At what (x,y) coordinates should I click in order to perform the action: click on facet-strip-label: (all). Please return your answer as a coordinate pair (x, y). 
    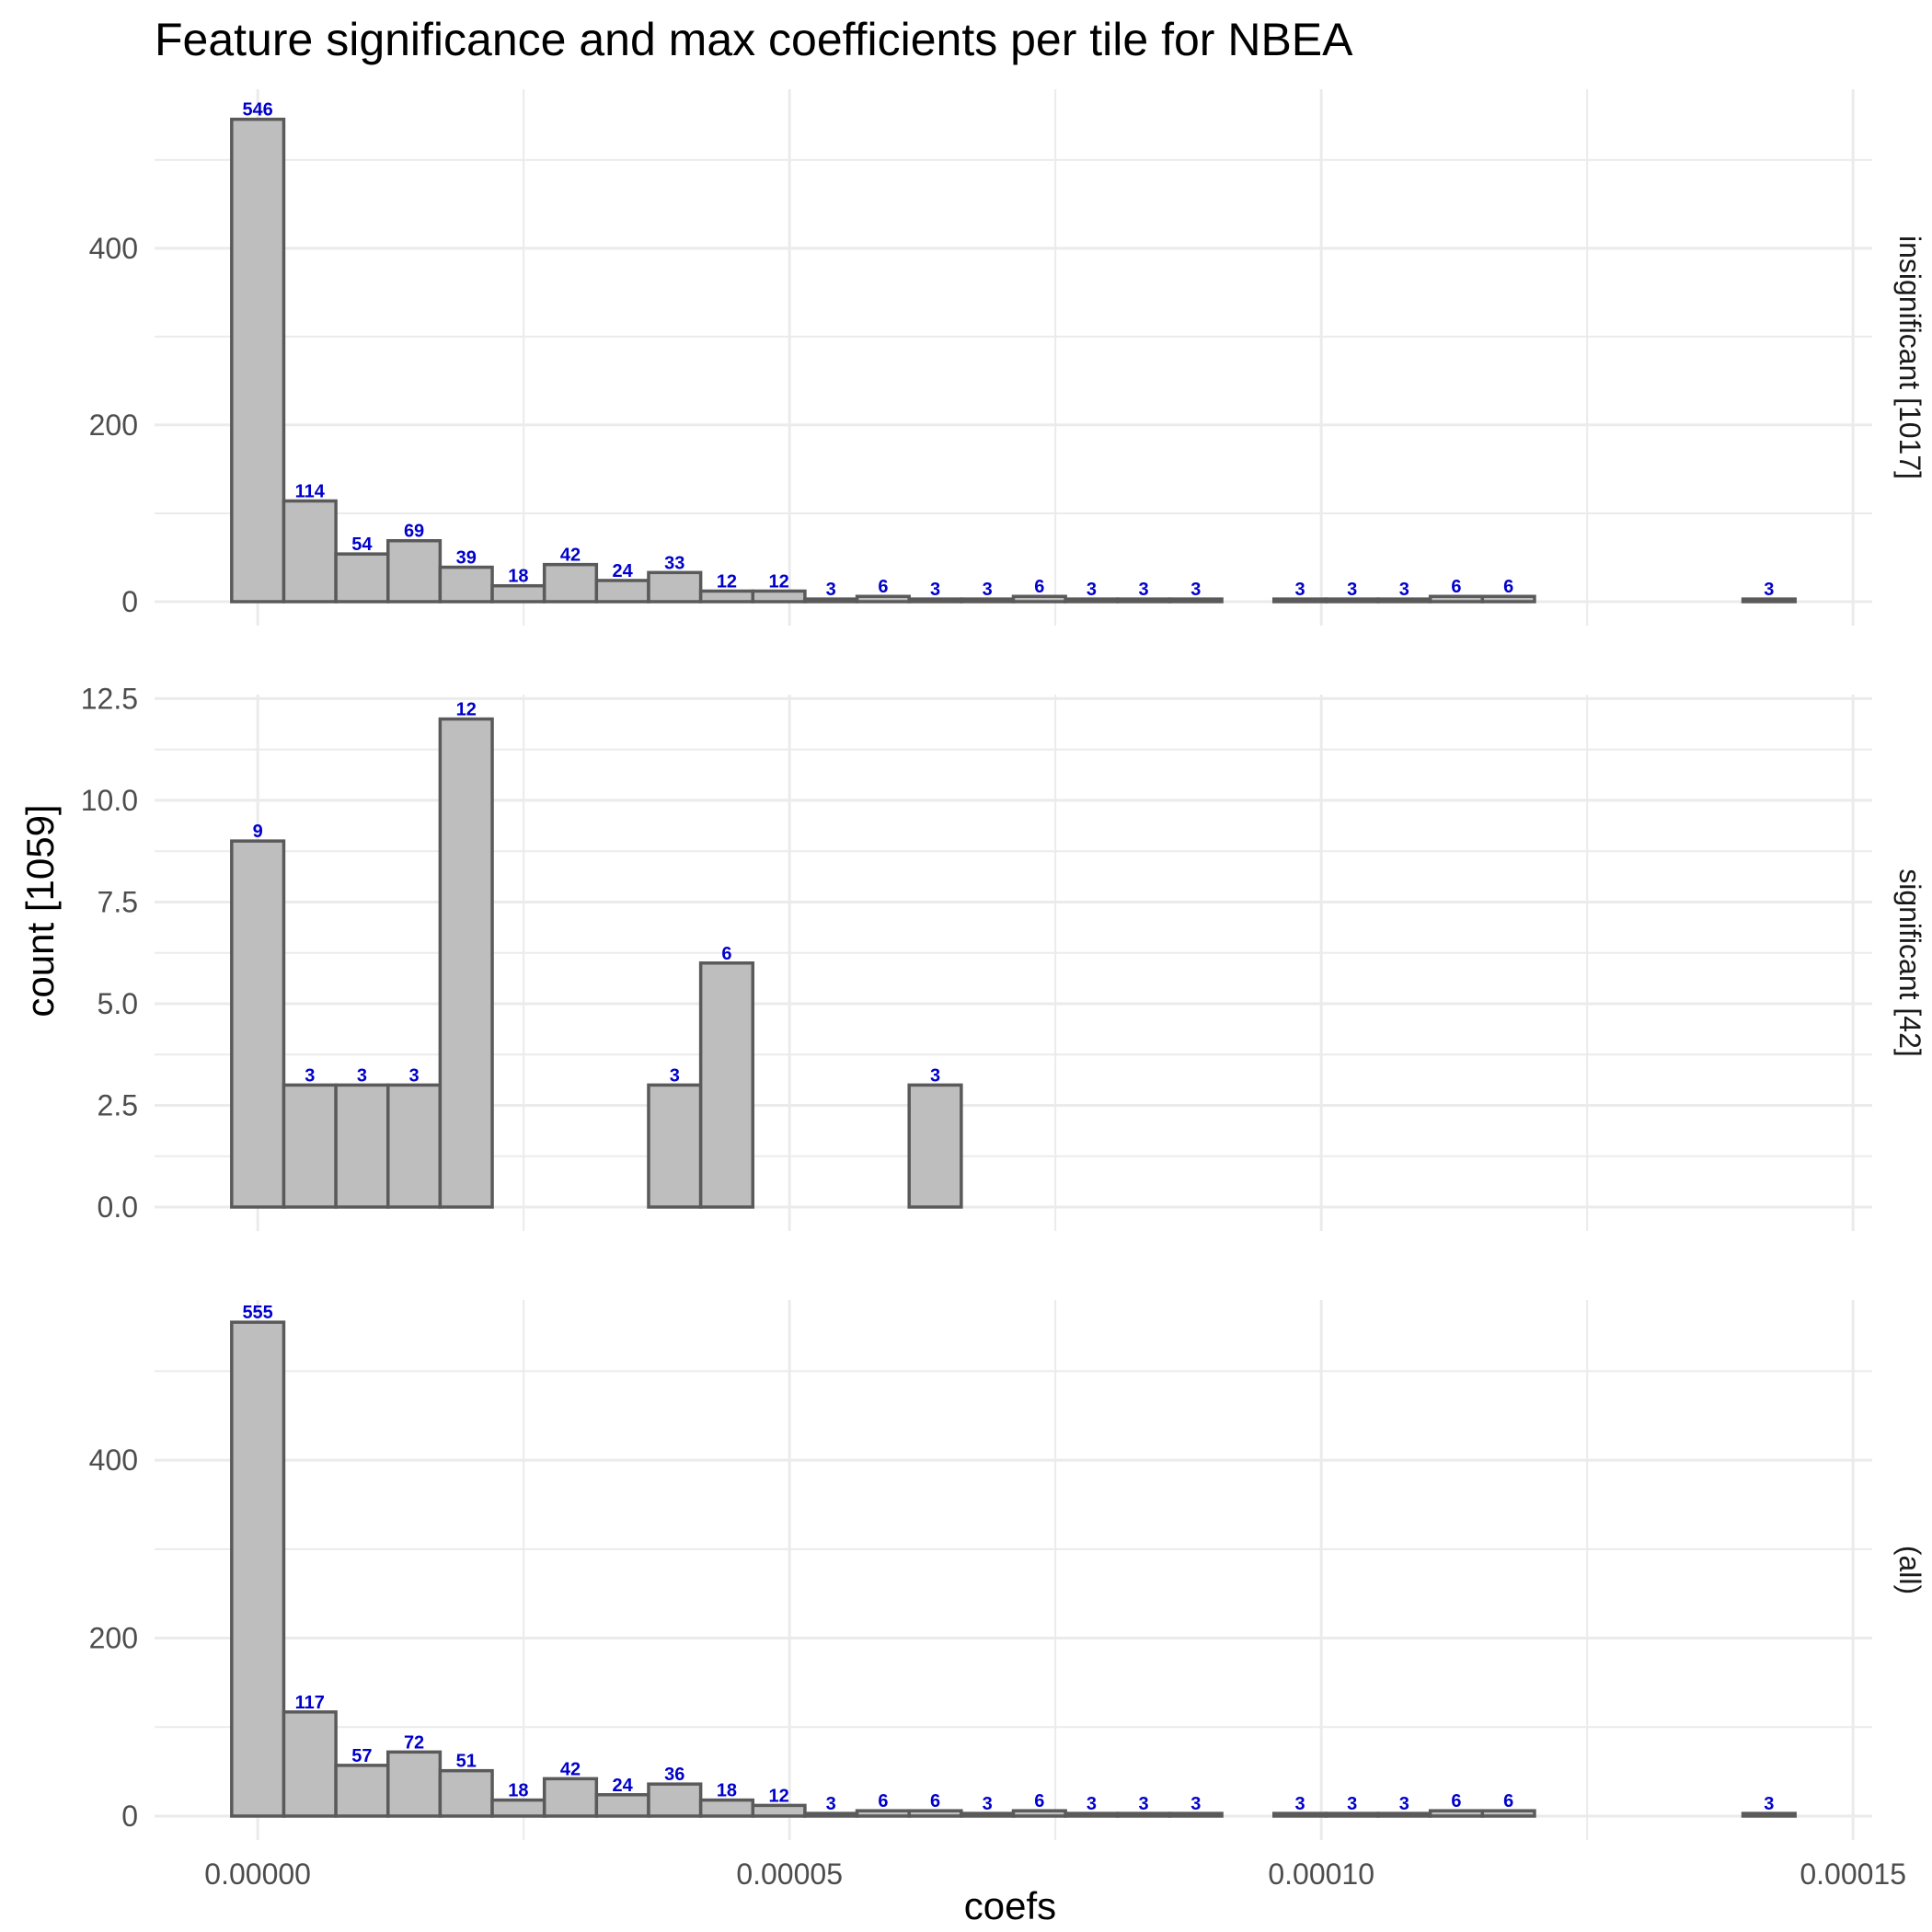
    Looking at the image, I should click on (1909, 1570).